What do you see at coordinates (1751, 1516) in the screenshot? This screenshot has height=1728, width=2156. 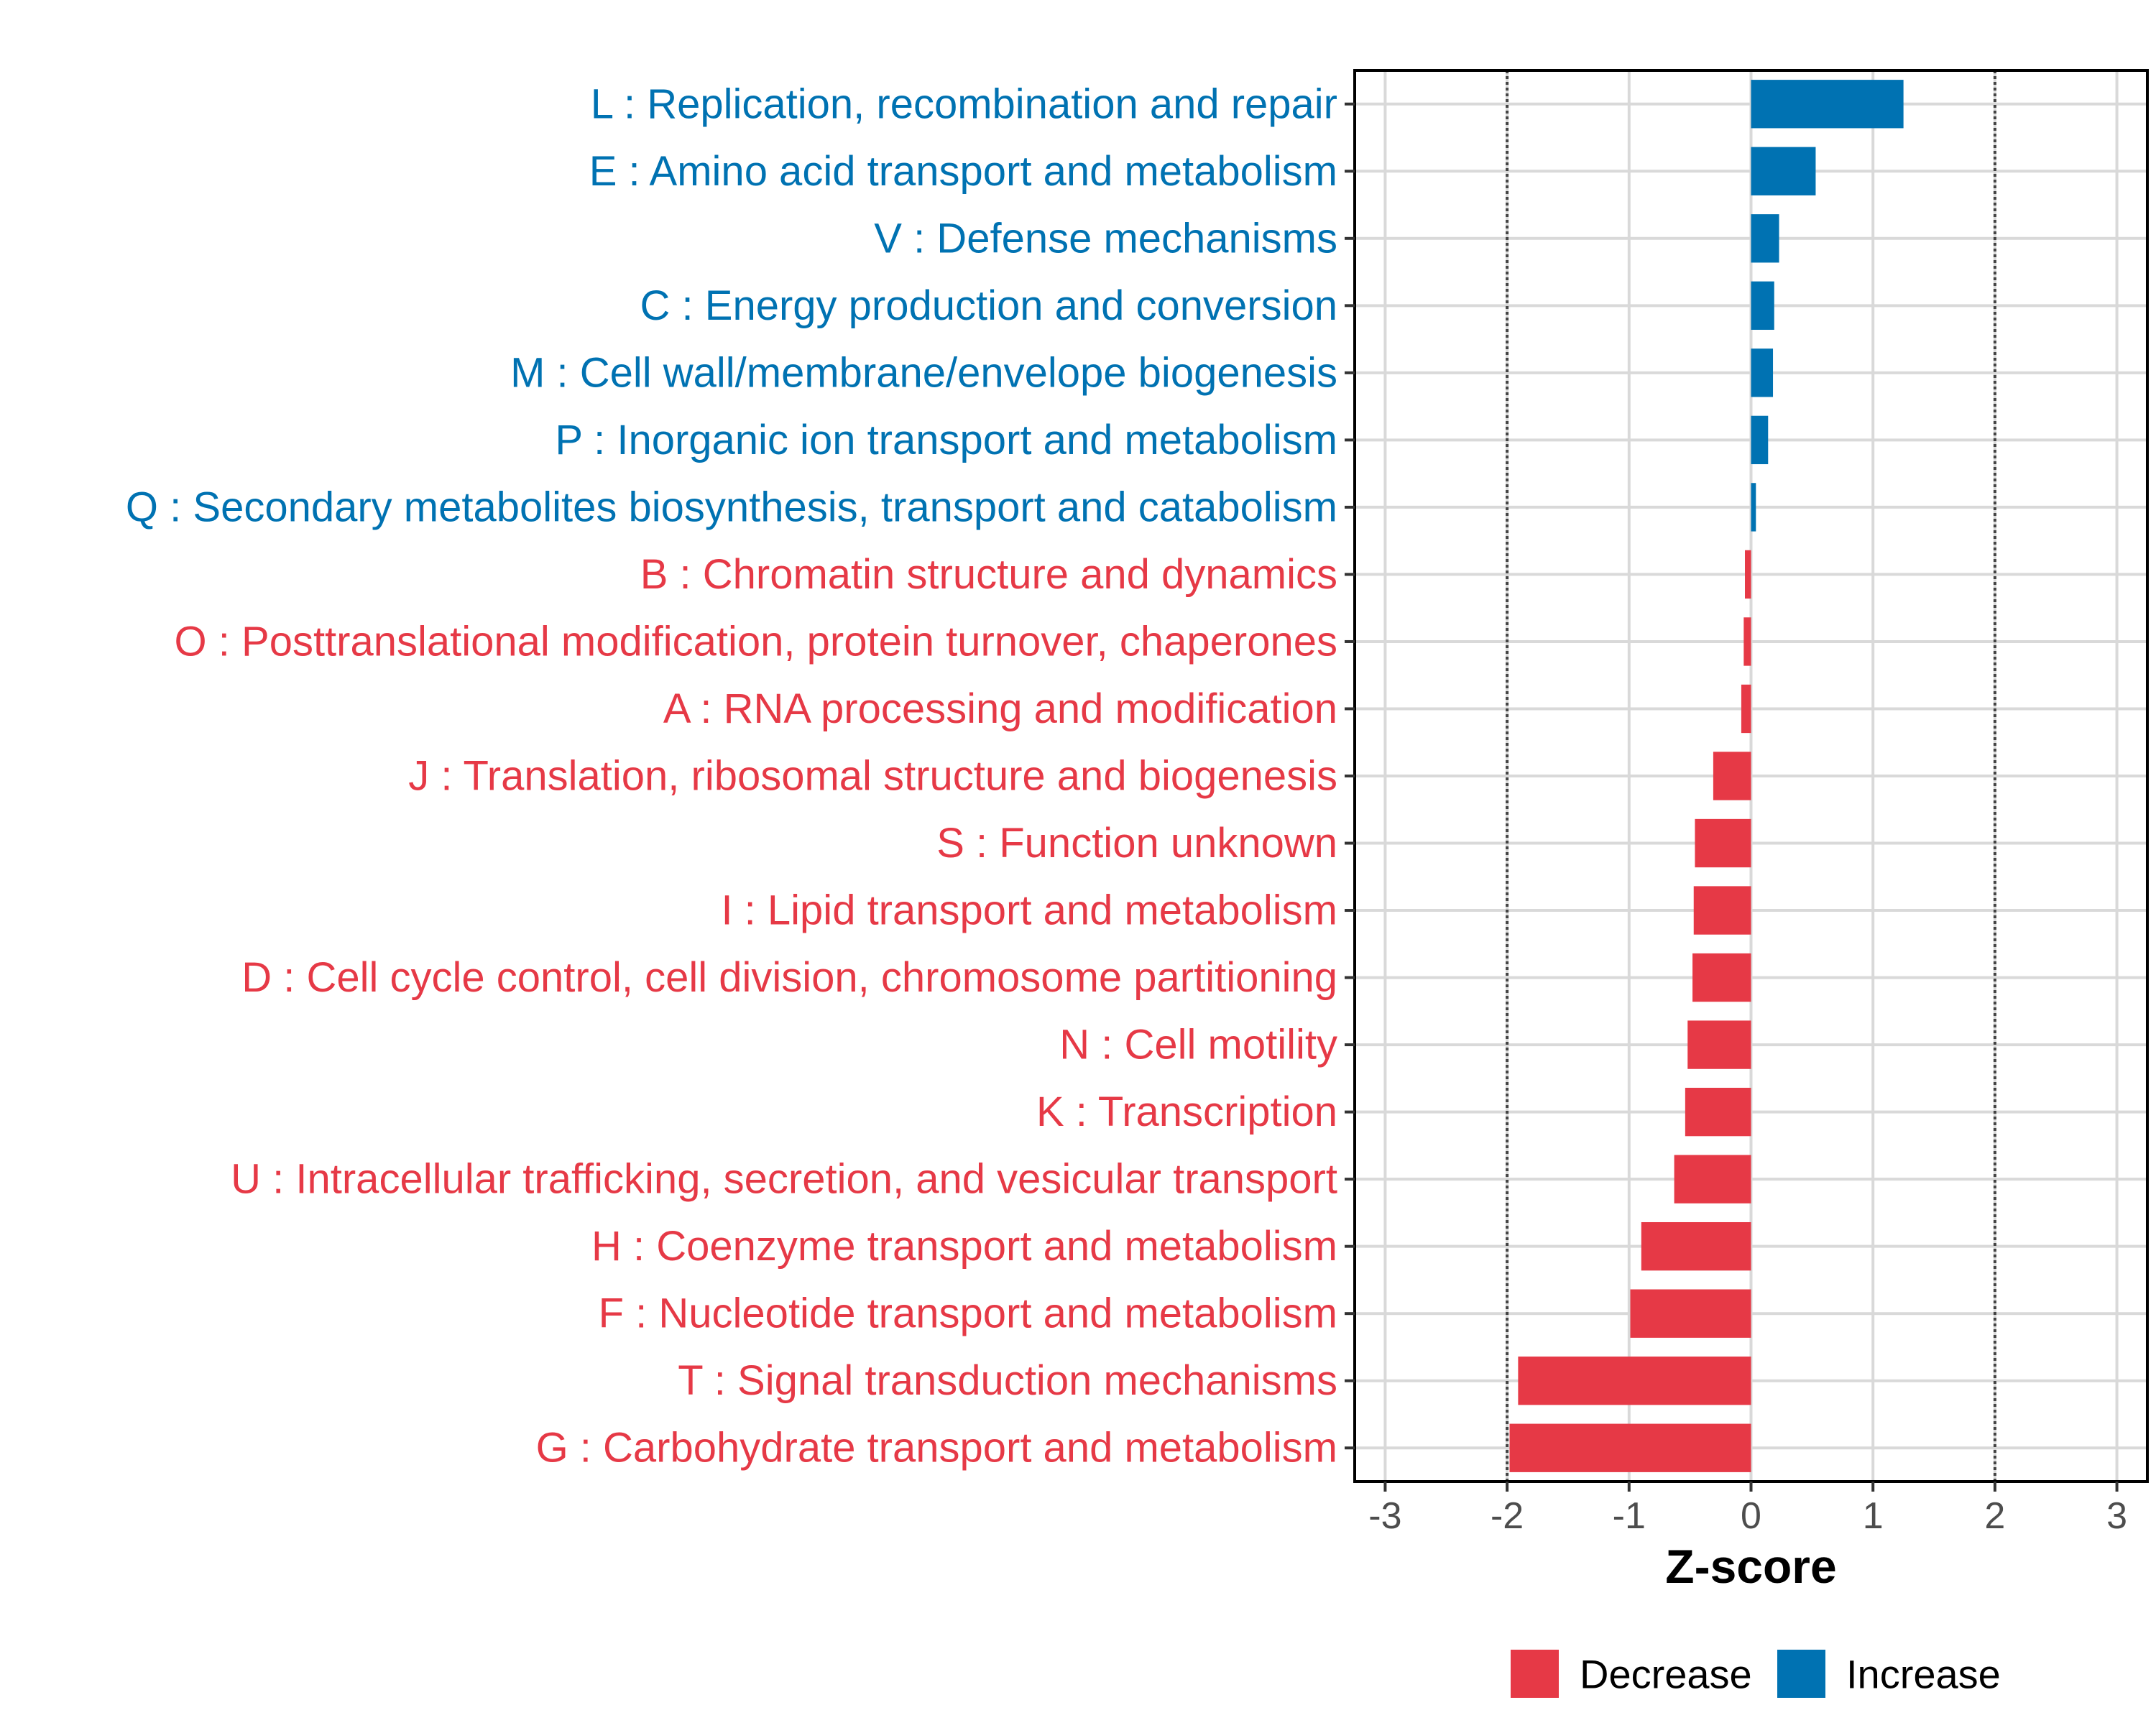 I see `x-tick-label: 0` at bounding box center [1751, 1516].